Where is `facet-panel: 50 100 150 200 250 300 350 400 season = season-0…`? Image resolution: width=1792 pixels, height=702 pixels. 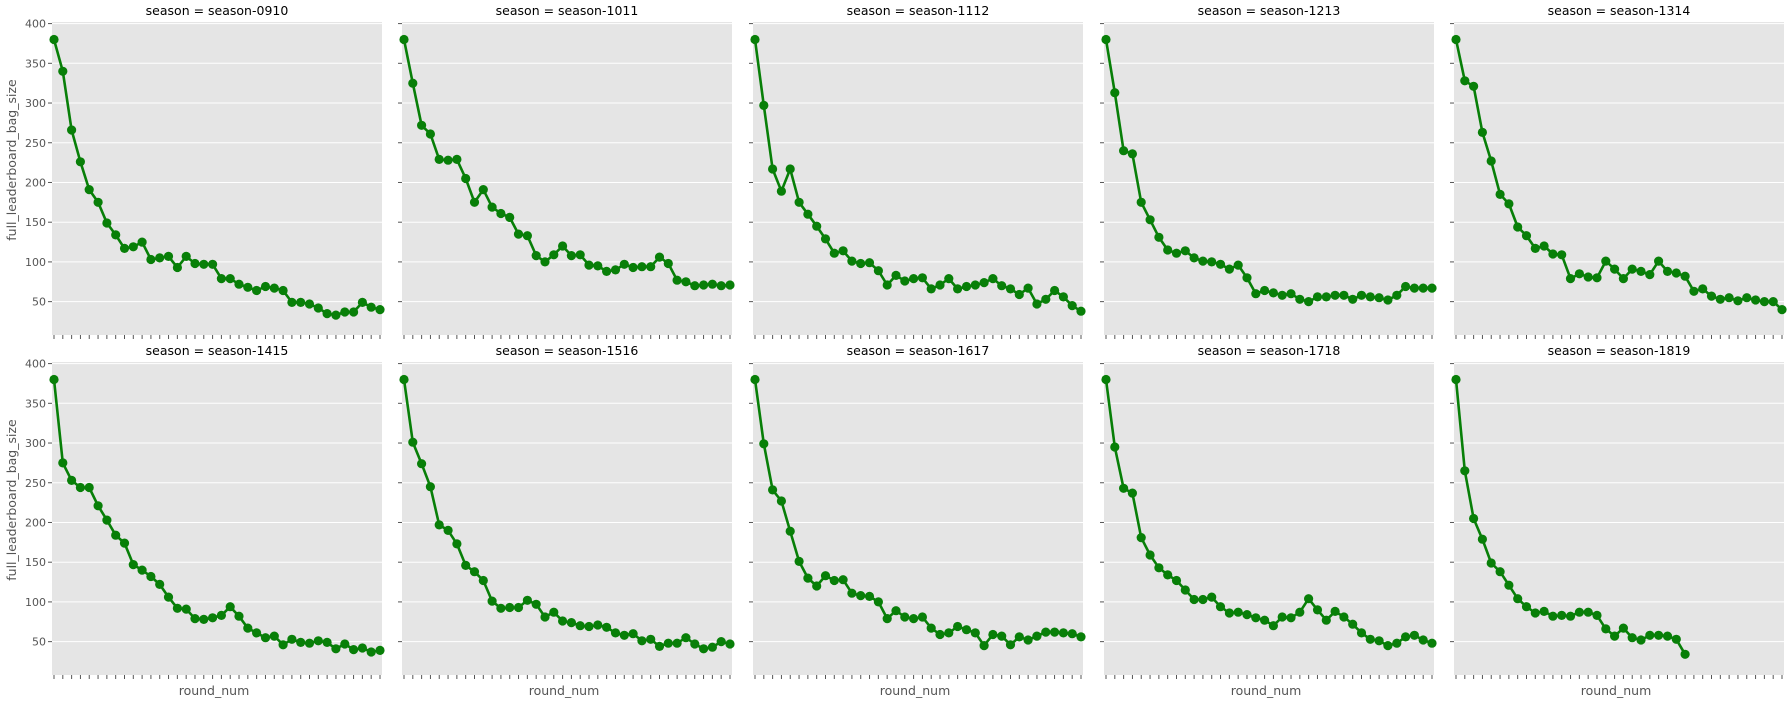
facet-panel: 50 100 150 200 250 300 350 400 season = season-0… is located at coordinates (205, 171).